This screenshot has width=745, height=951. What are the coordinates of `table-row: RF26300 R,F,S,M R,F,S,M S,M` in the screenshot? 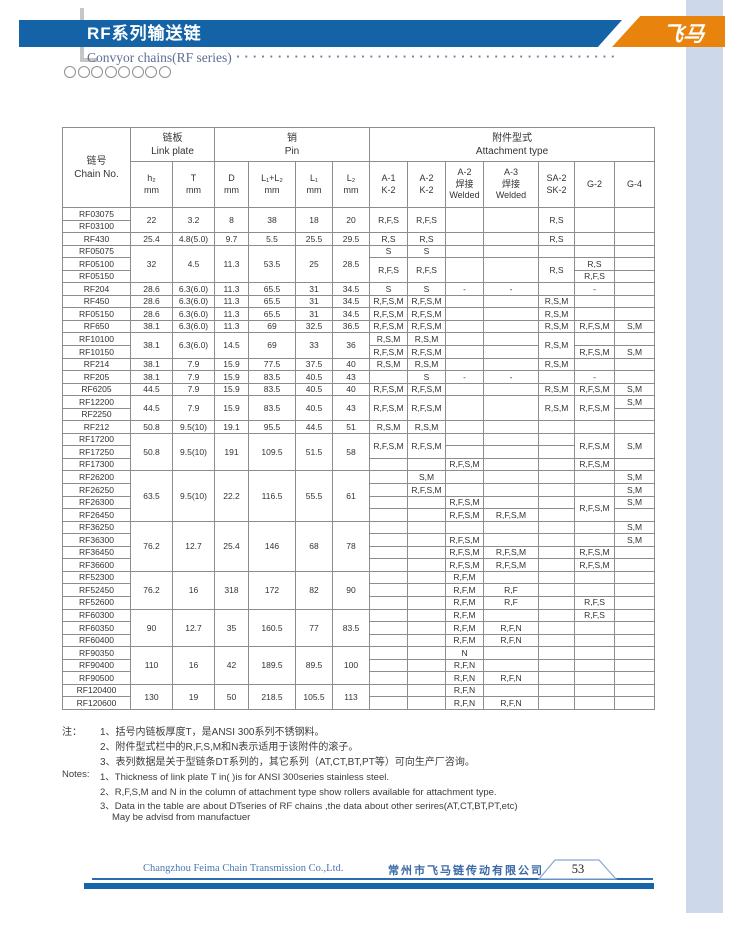 It's located at (359, 508).